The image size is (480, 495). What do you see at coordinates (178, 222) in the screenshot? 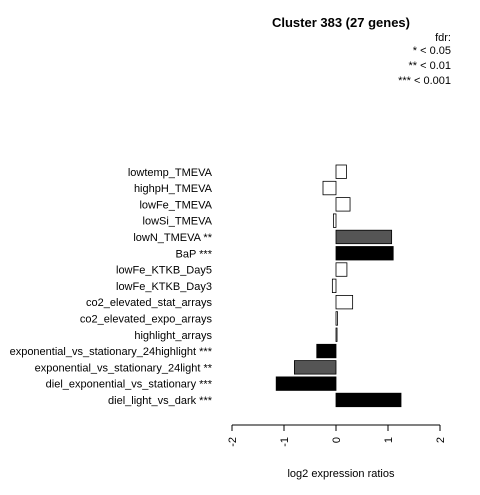
I see `category-label-4: lowSi_TMEVA` at bounding box center [178, 222].